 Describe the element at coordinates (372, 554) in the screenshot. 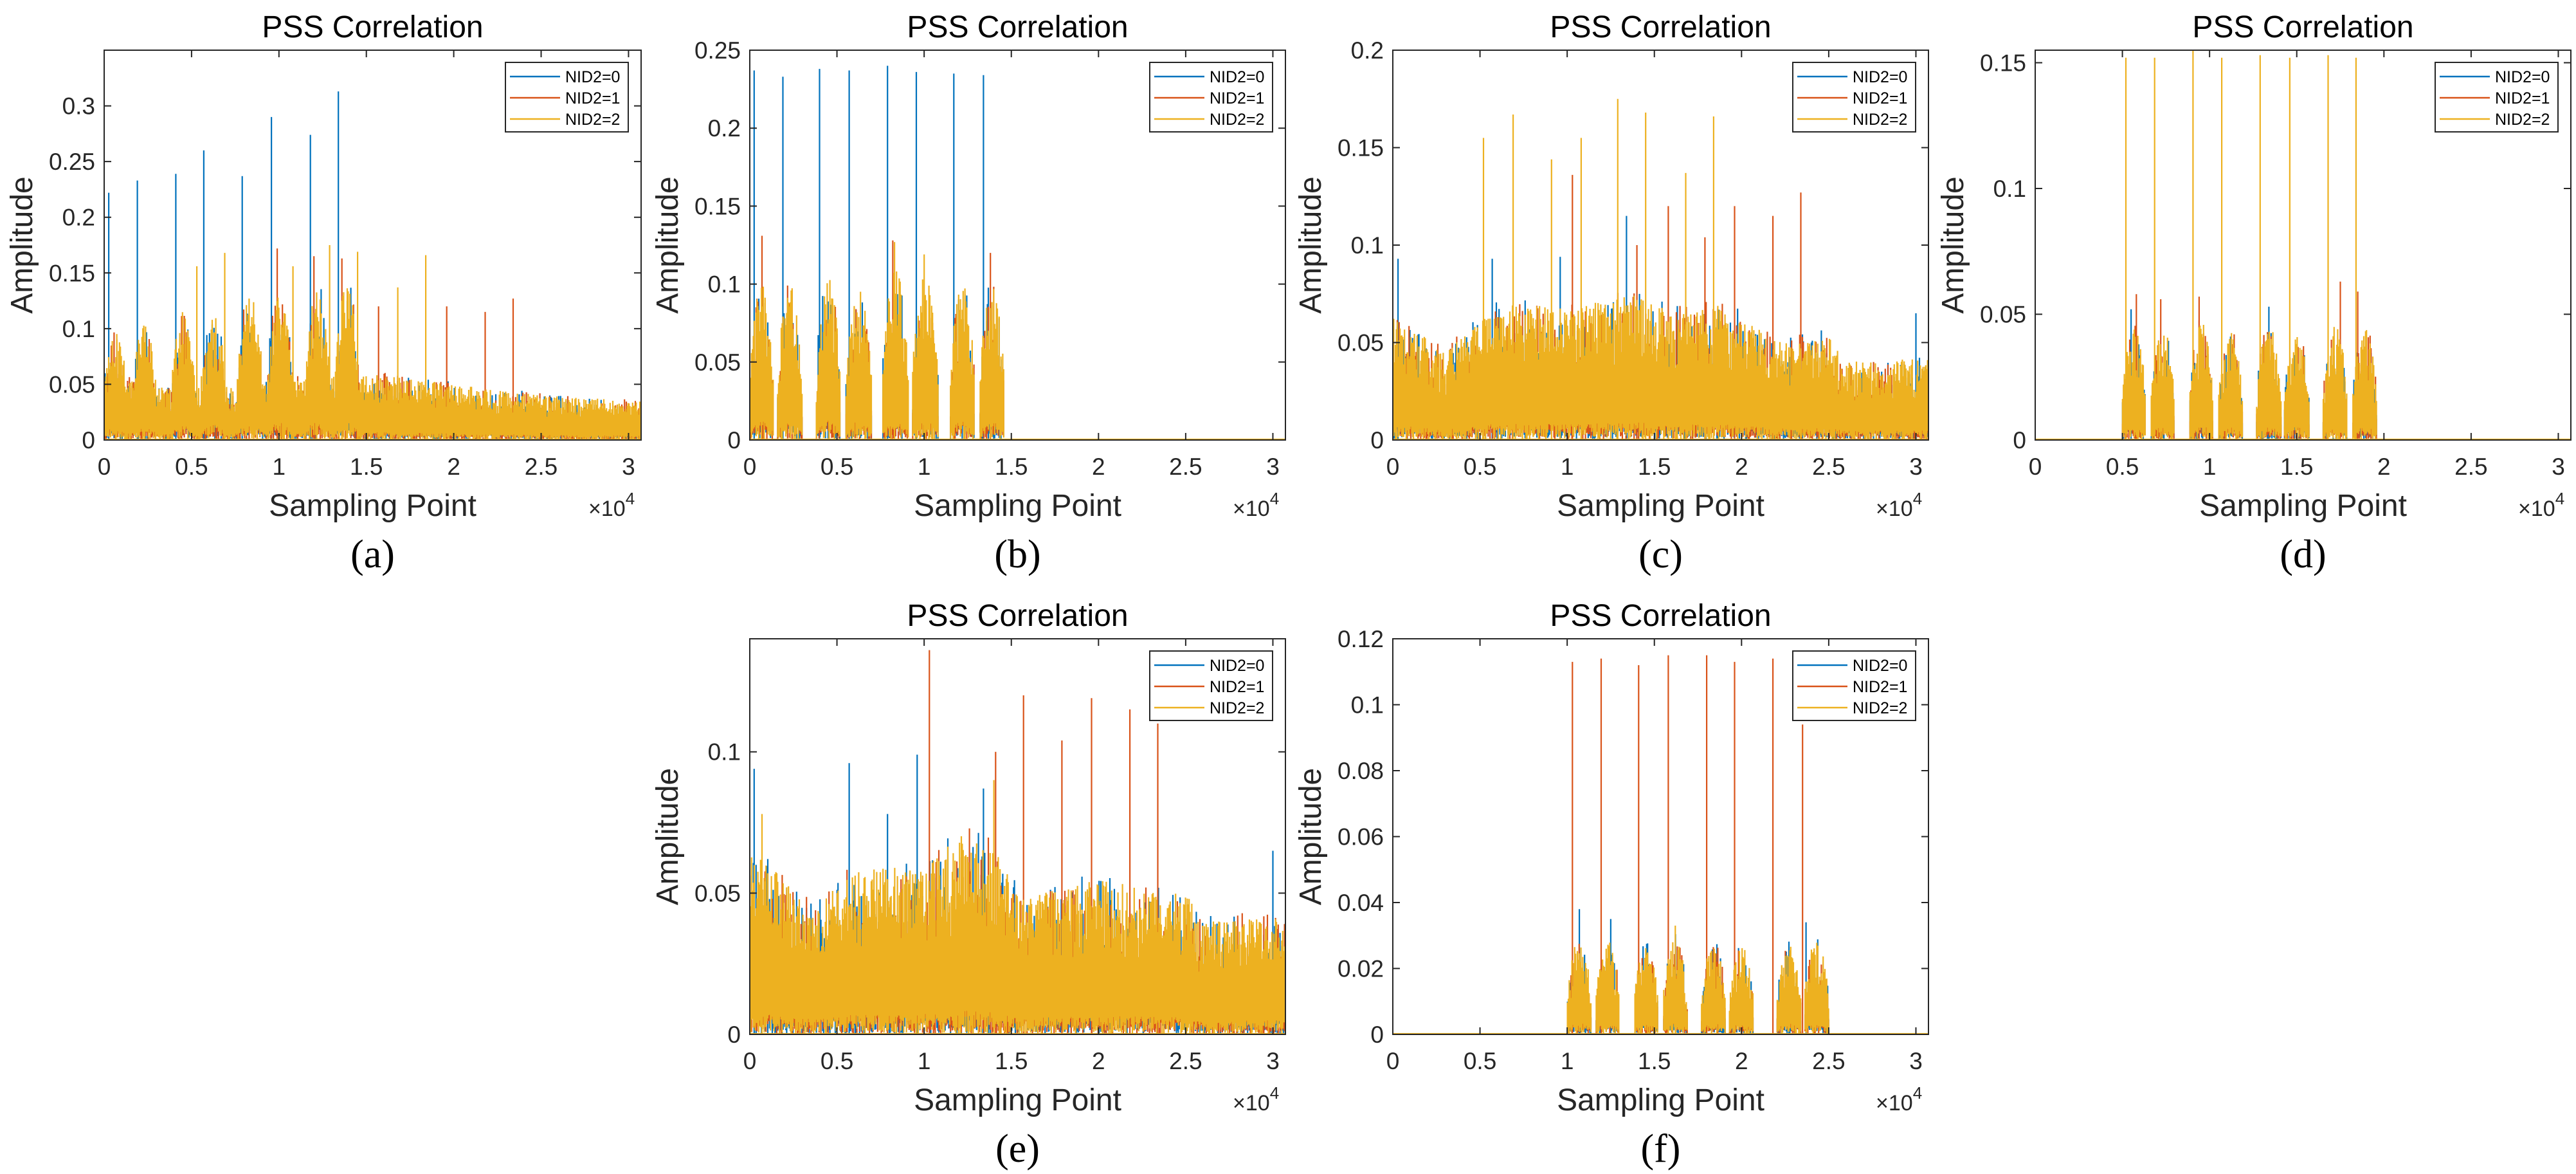

I see `subfigure-label: (a)` at that location.